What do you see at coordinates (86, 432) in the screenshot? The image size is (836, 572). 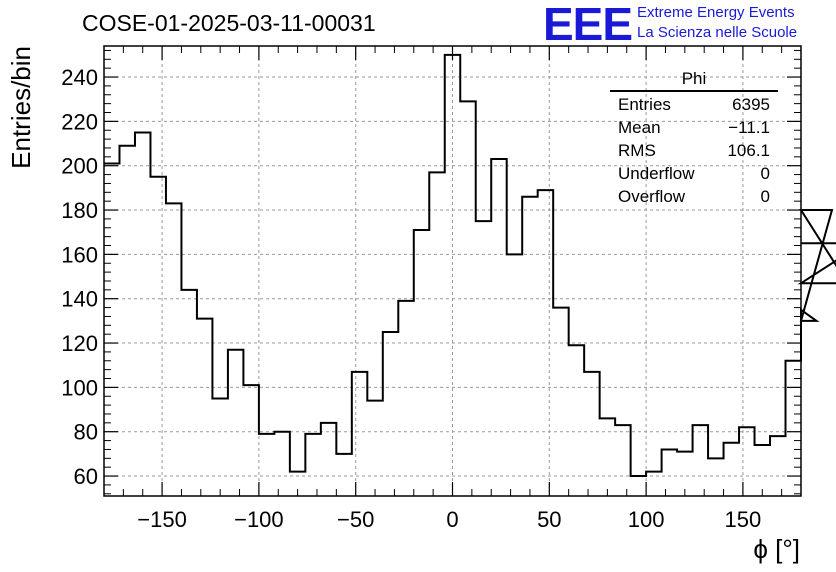 I see `y-tick-label: 80` at bounding box center [86, 432].